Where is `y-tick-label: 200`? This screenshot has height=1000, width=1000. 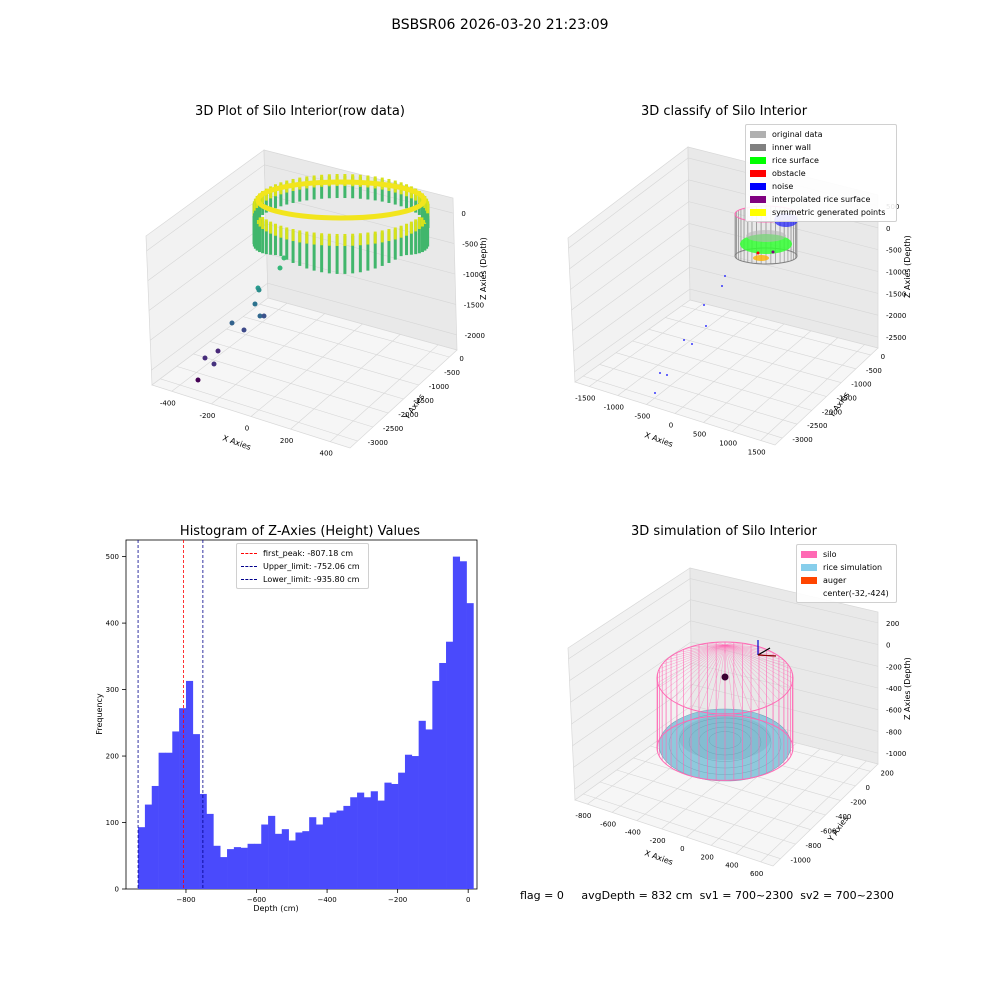
y-tick-label: 200 is located at coordinates (887, 773).